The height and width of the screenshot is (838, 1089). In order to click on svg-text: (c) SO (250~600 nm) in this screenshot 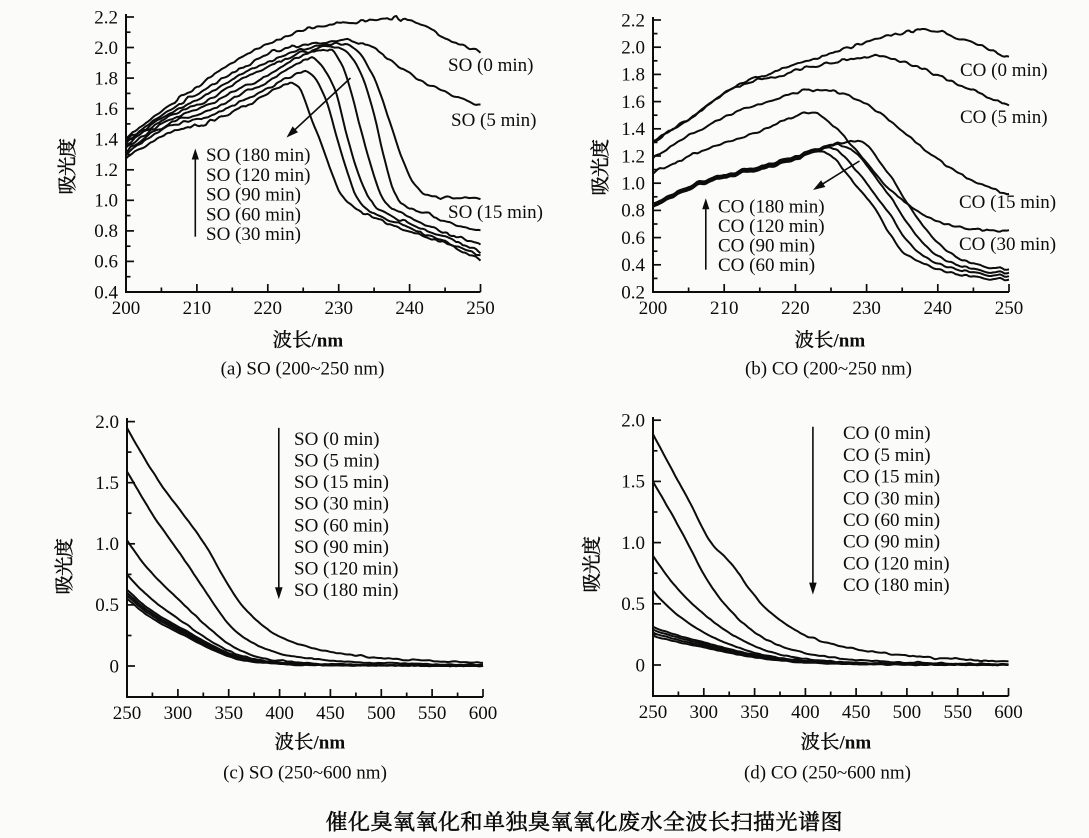, I will do `click(305, 773)`.